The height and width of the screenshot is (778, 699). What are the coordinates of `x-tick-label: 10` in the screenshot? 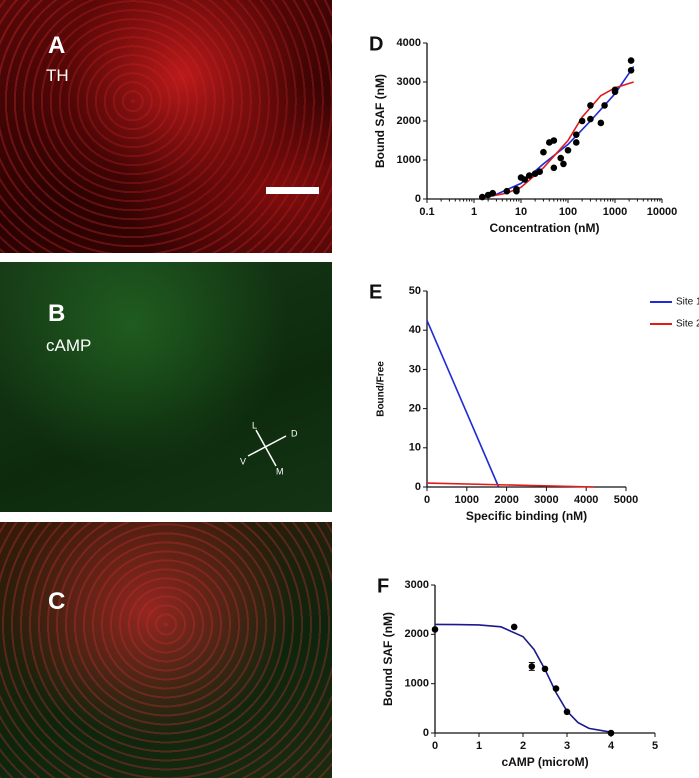 It's located at (521, 212).